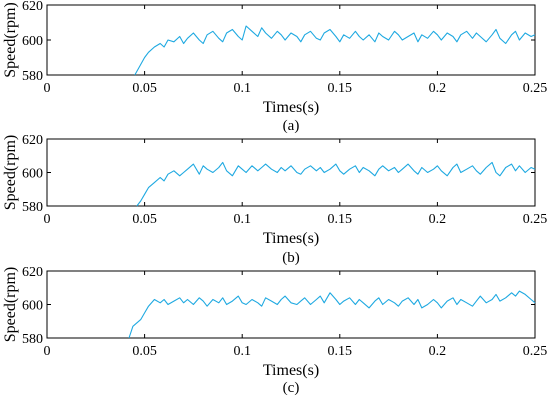  Describe the element at coordinates (291, 126) in the screenshot. I see `panel-caption: (a)` at that location.